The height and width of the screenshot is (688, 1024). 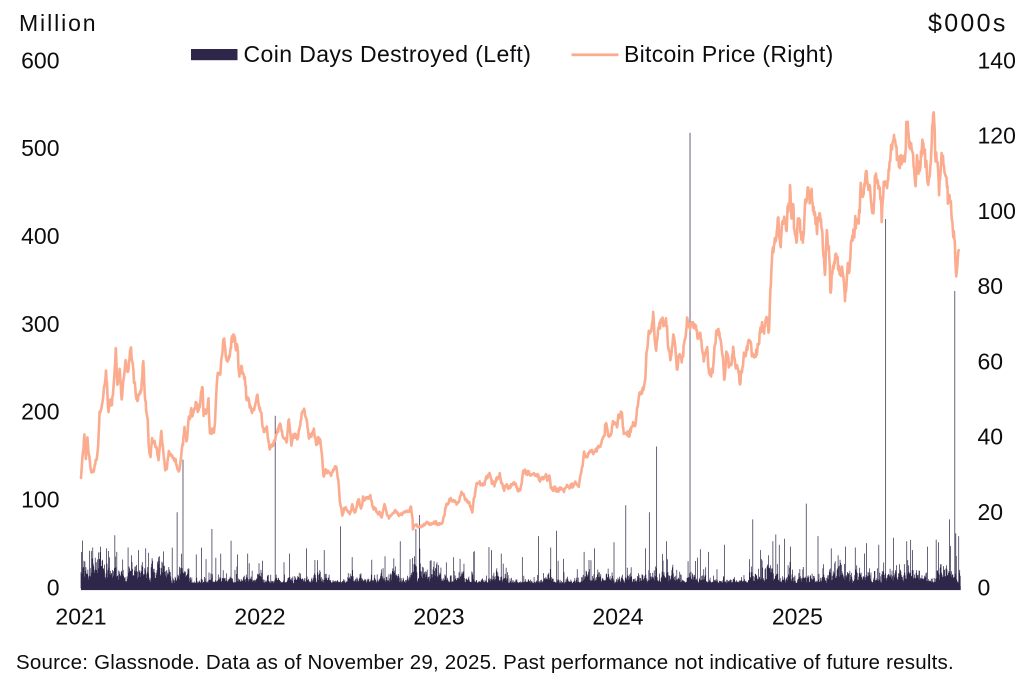 What do you see at coordinates (617, 617) in the screenshot?
I see `svg-text: 2024` at bounding box center [617, 617].